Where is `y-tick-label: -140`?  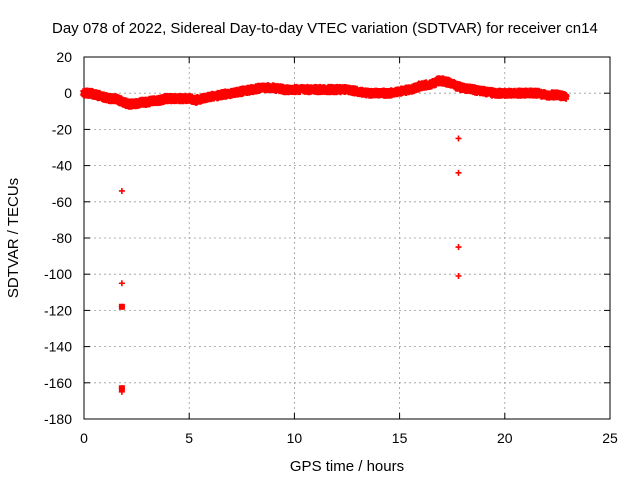 y-tick-label: -140 is located at coordinates (58, 347).